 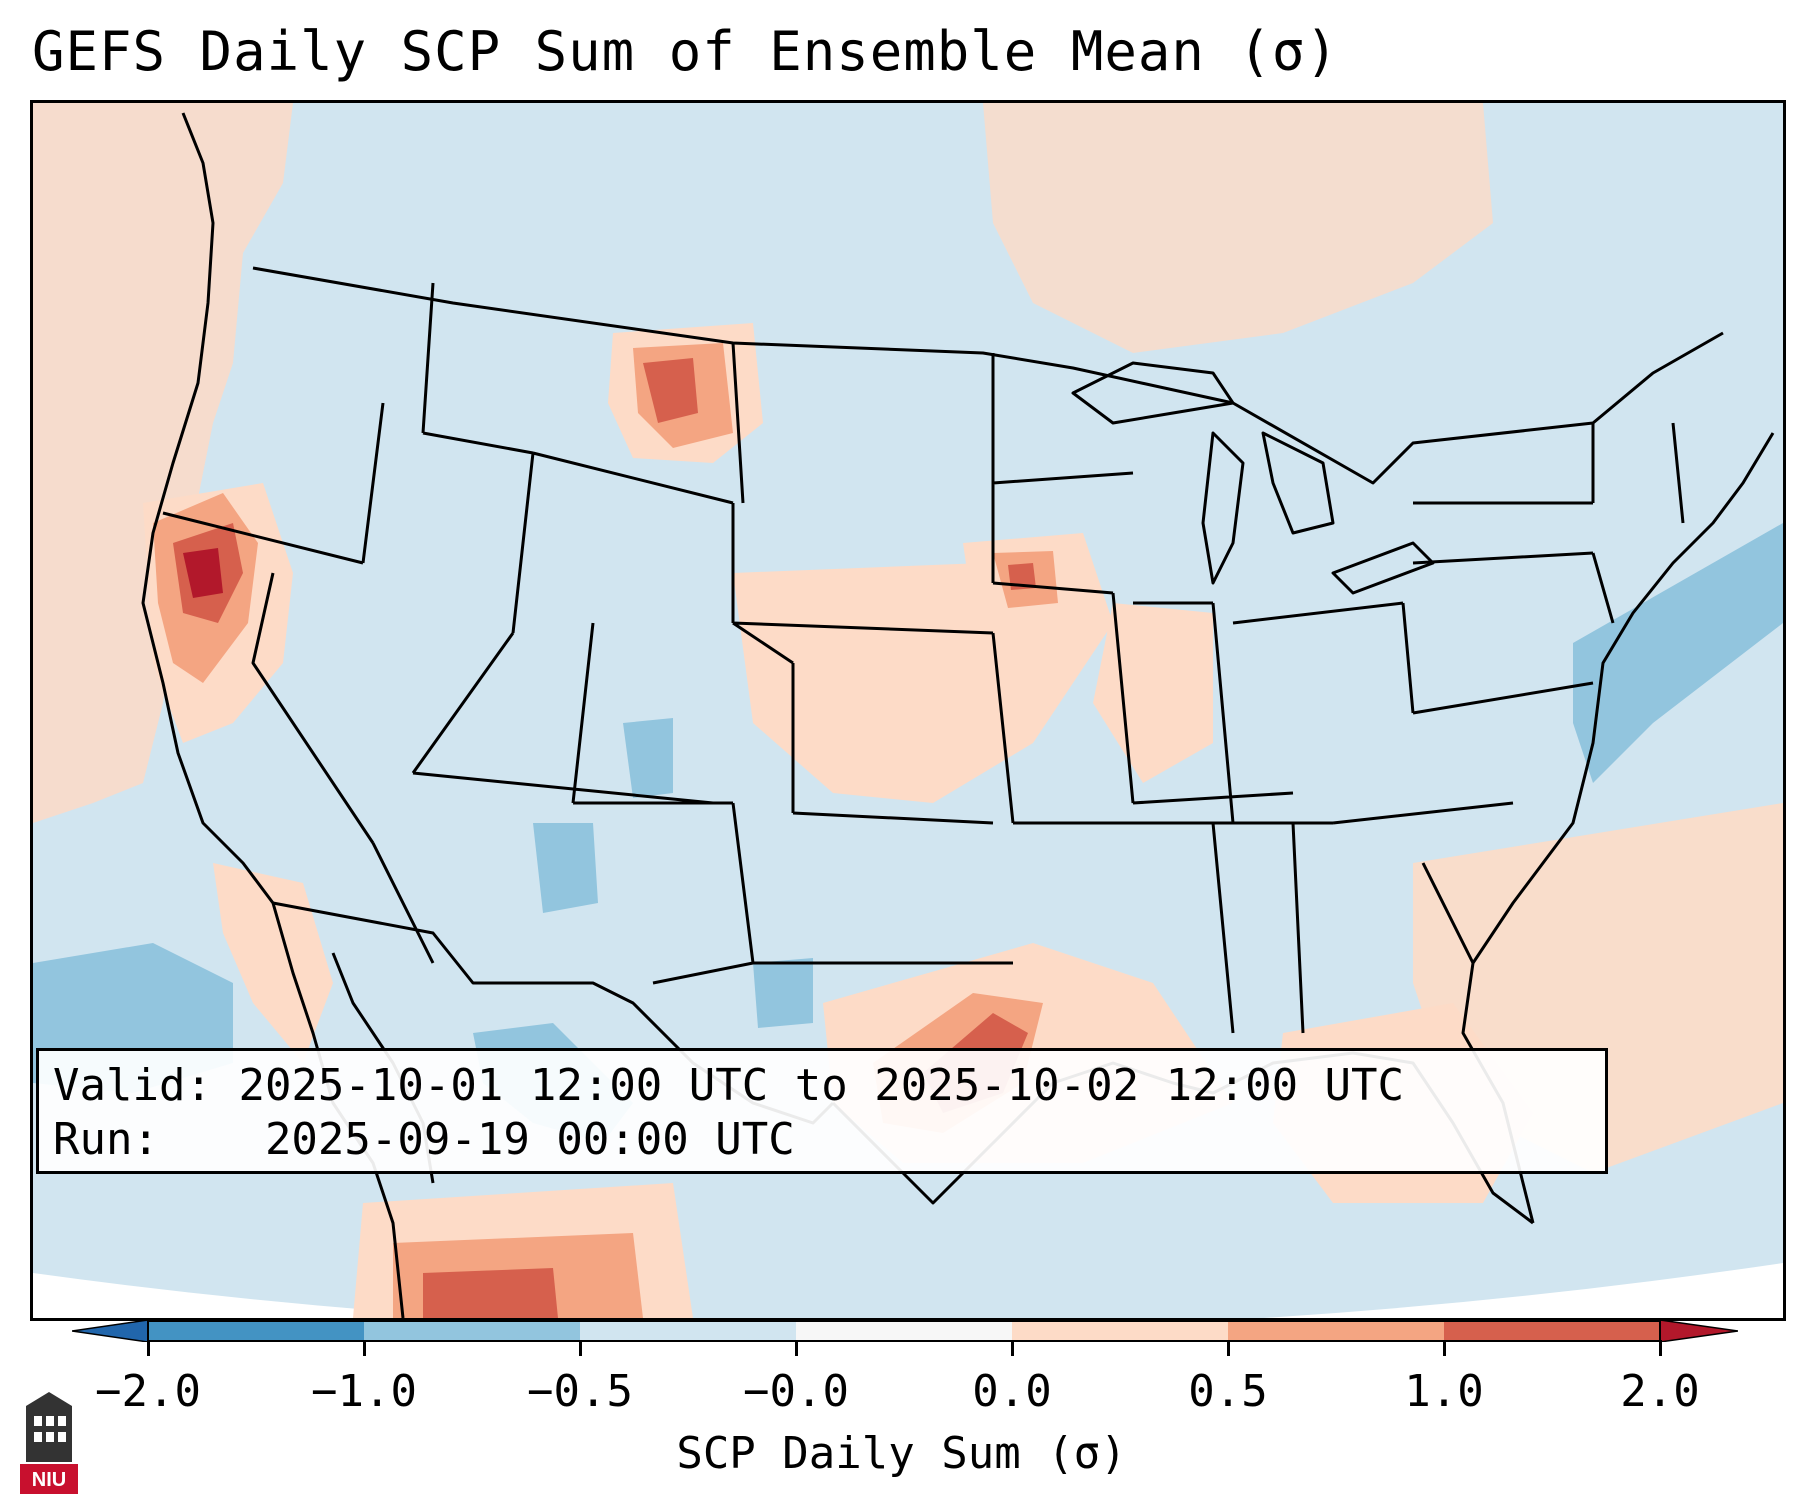 I want to click on shade-tx-neg, so click(x=783, y=993).